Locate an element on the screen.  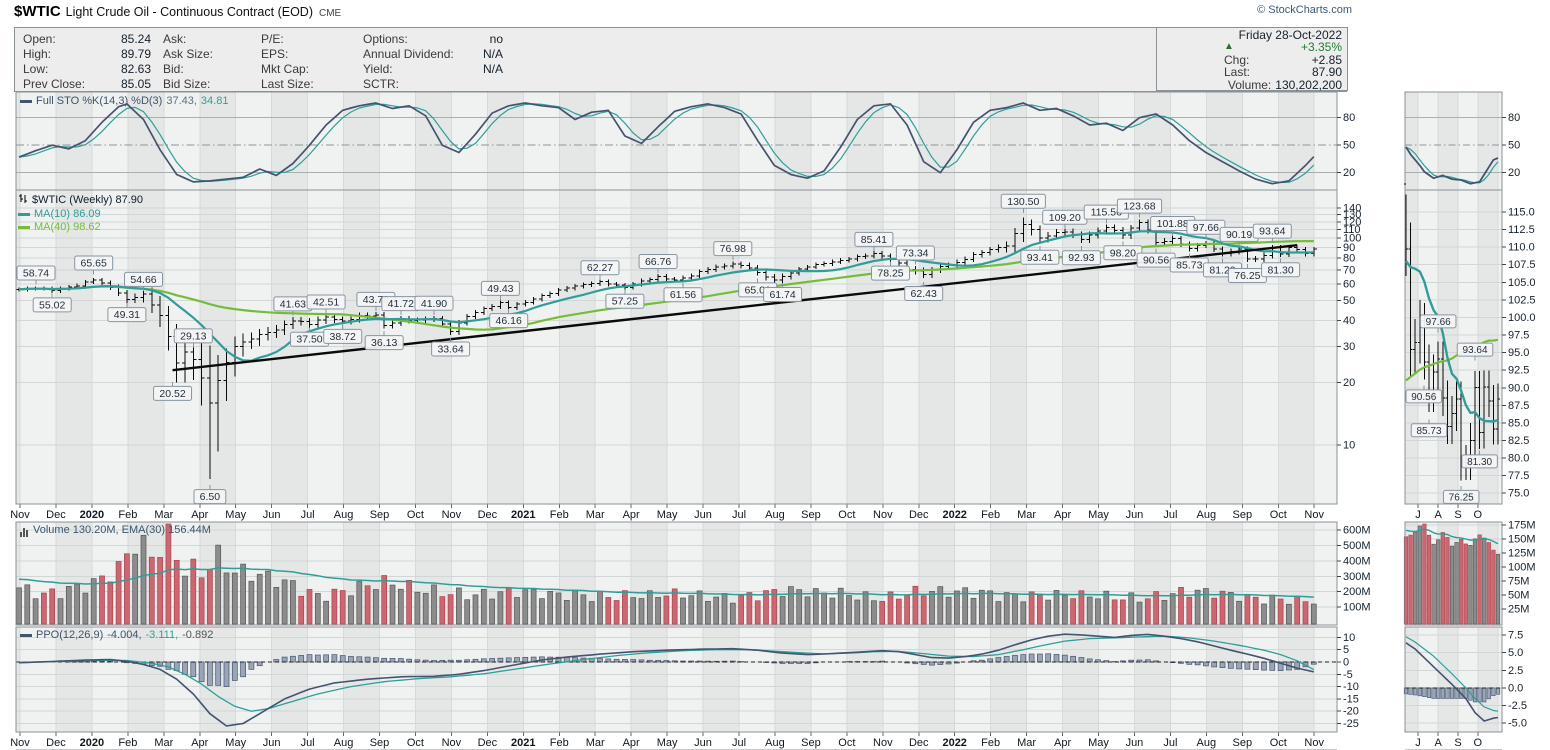
svg-text: 110 is located at coordinates (1352, 230).